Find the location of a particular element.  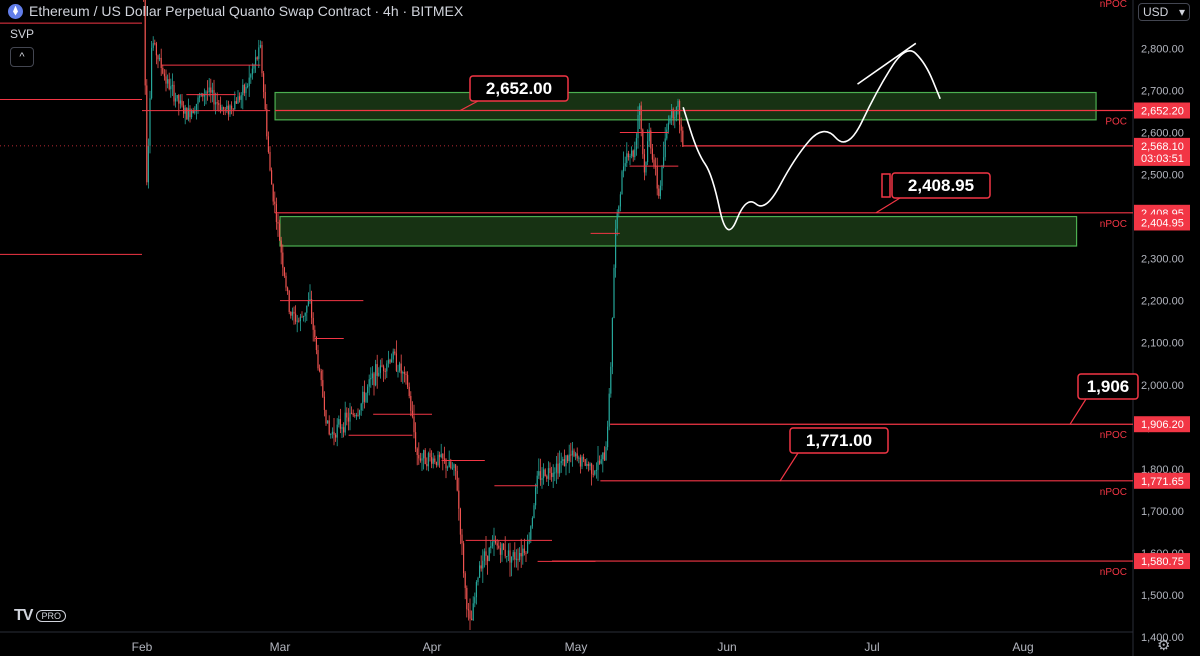

y-tick-label: 2,500.00 is located at coordinates (1162, 176).